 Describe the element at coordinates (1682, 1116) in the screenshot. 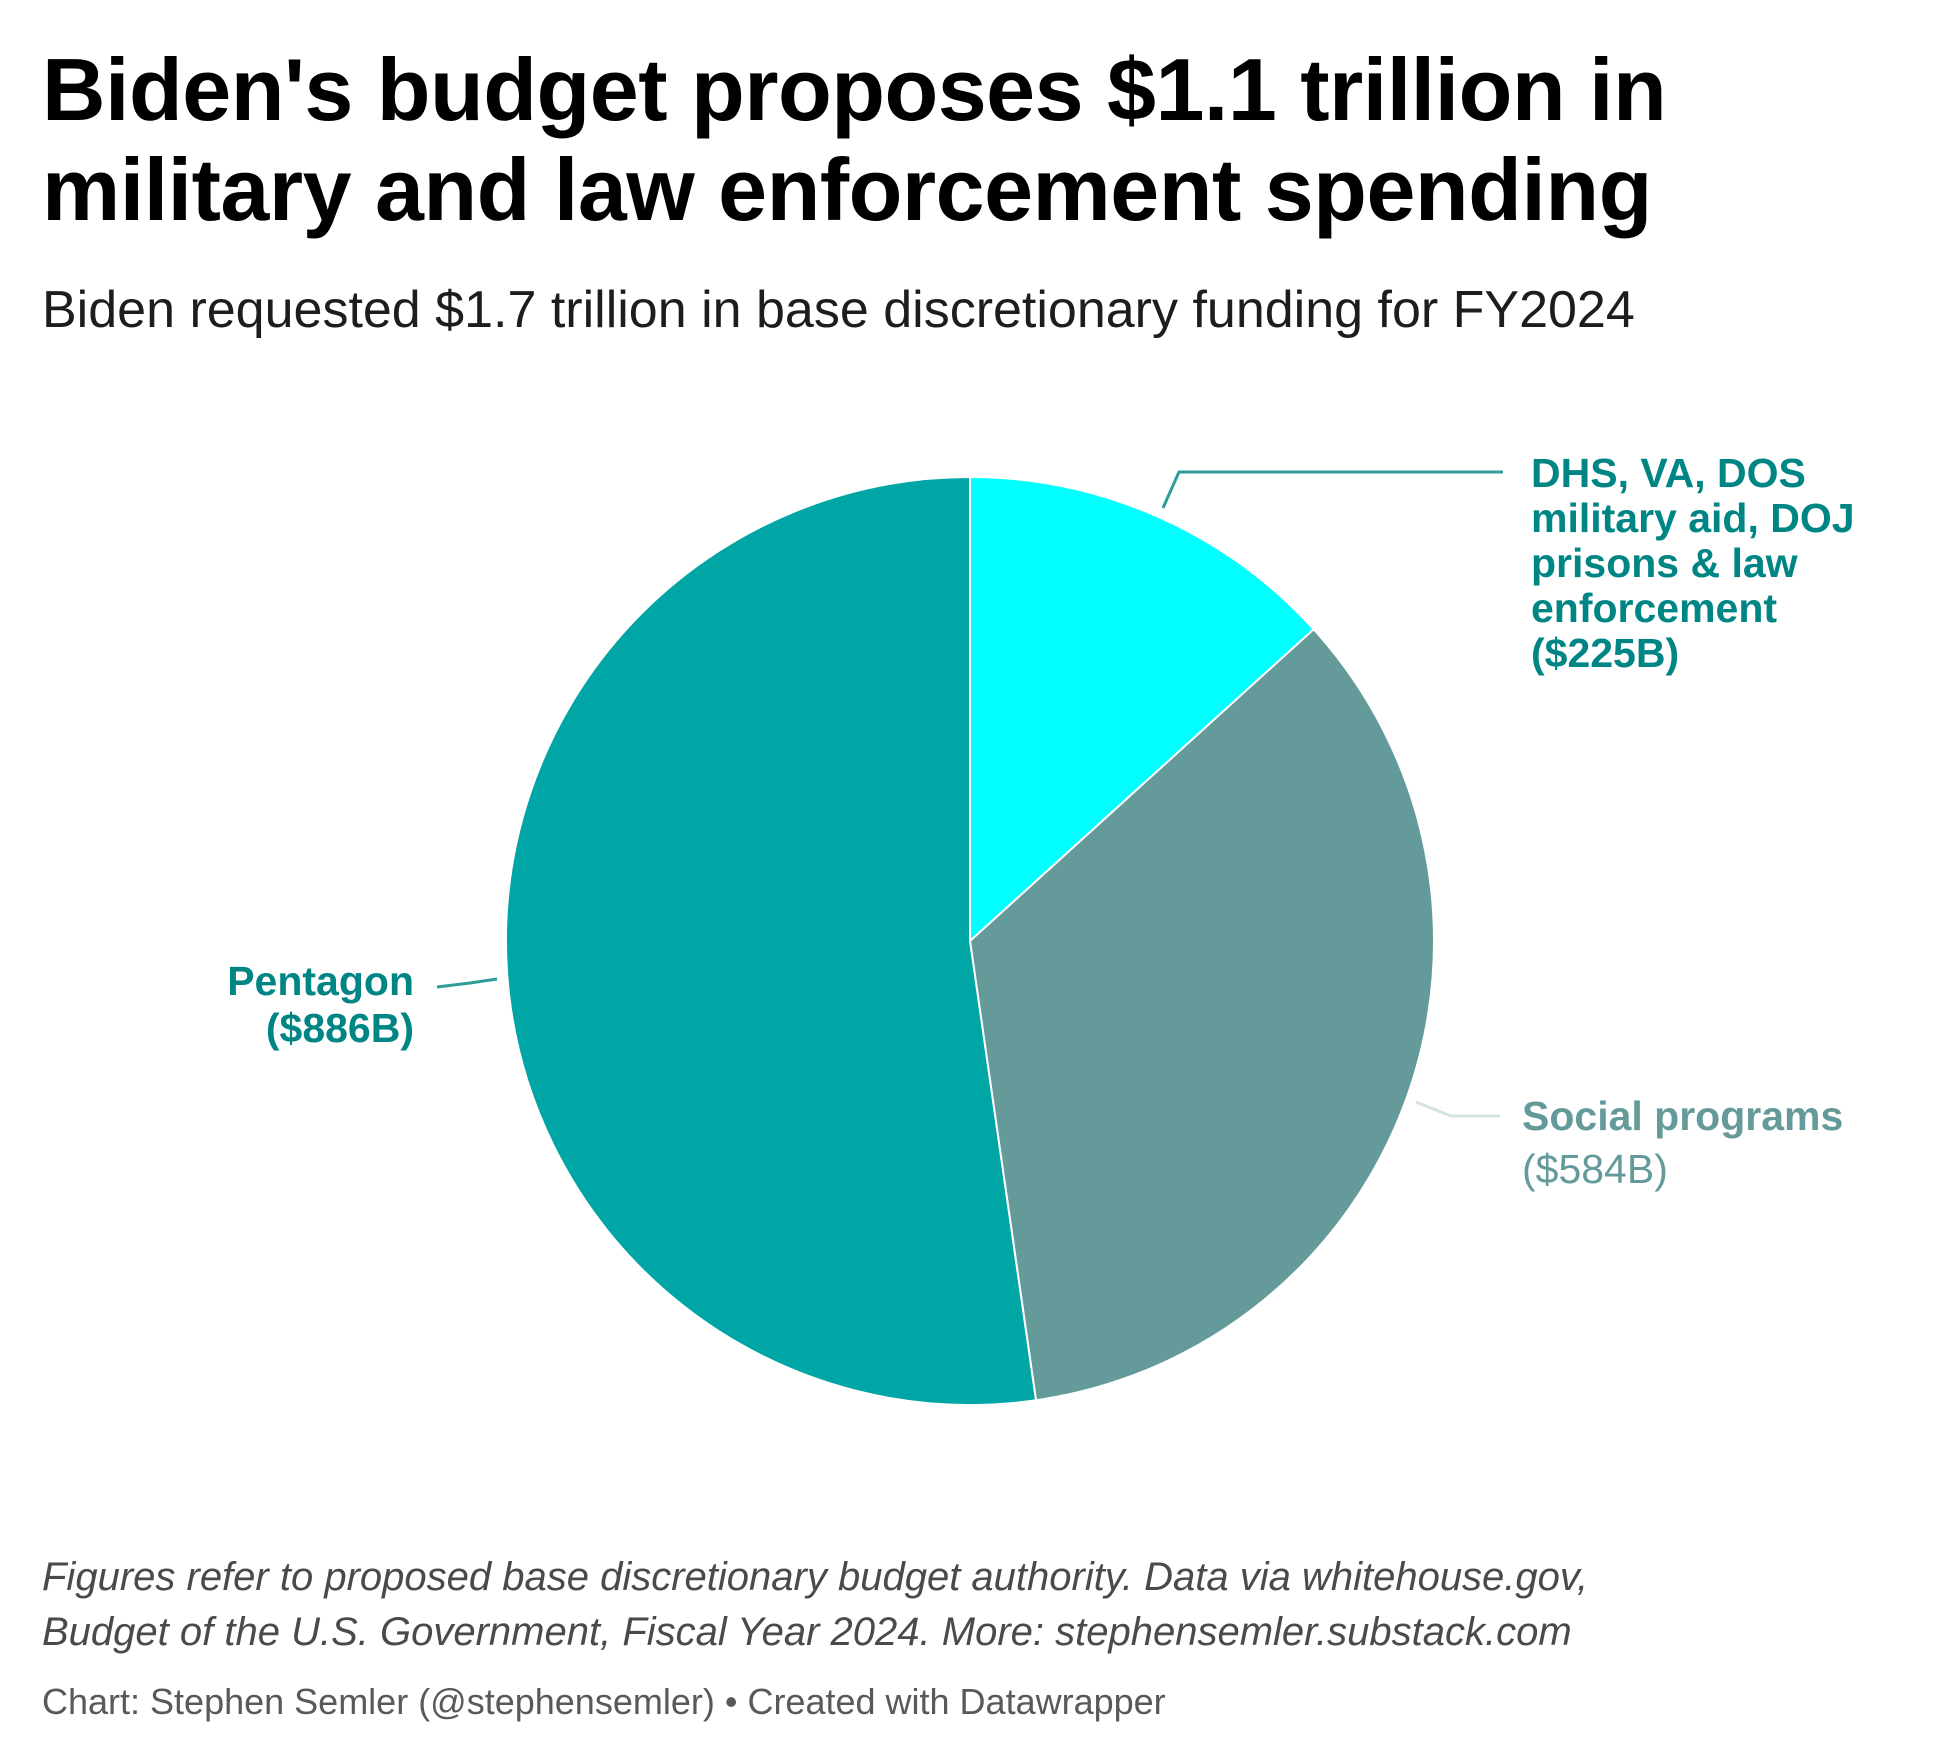

I see `slice-label-line: Social programs` at that location.